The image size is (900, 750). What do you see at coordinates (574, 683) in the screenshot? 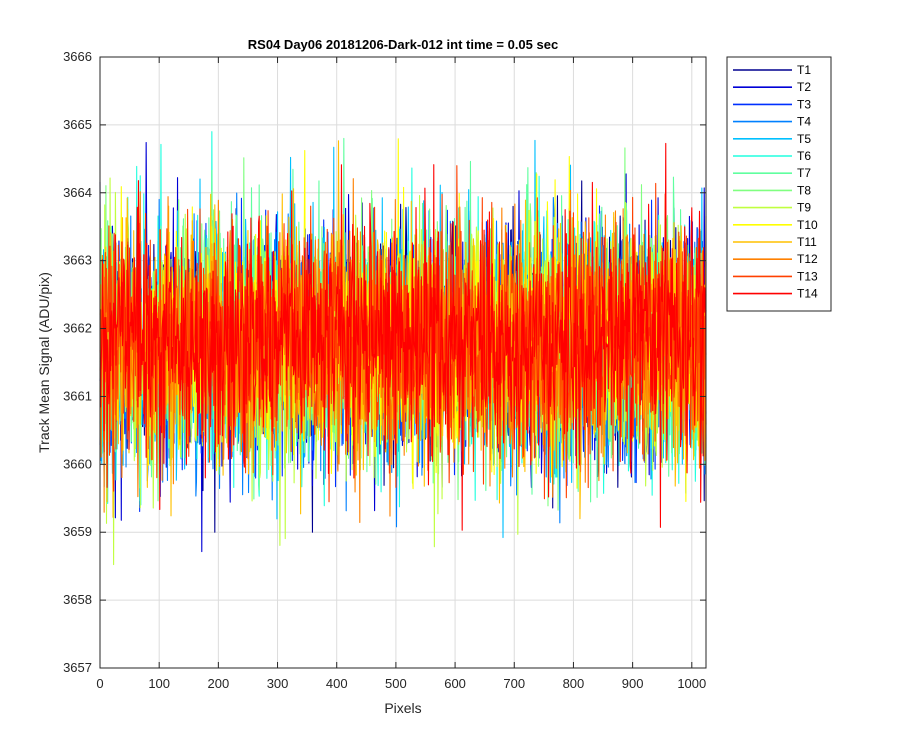
I see `x-tick-label: 800` at bounding box center [574, 683].